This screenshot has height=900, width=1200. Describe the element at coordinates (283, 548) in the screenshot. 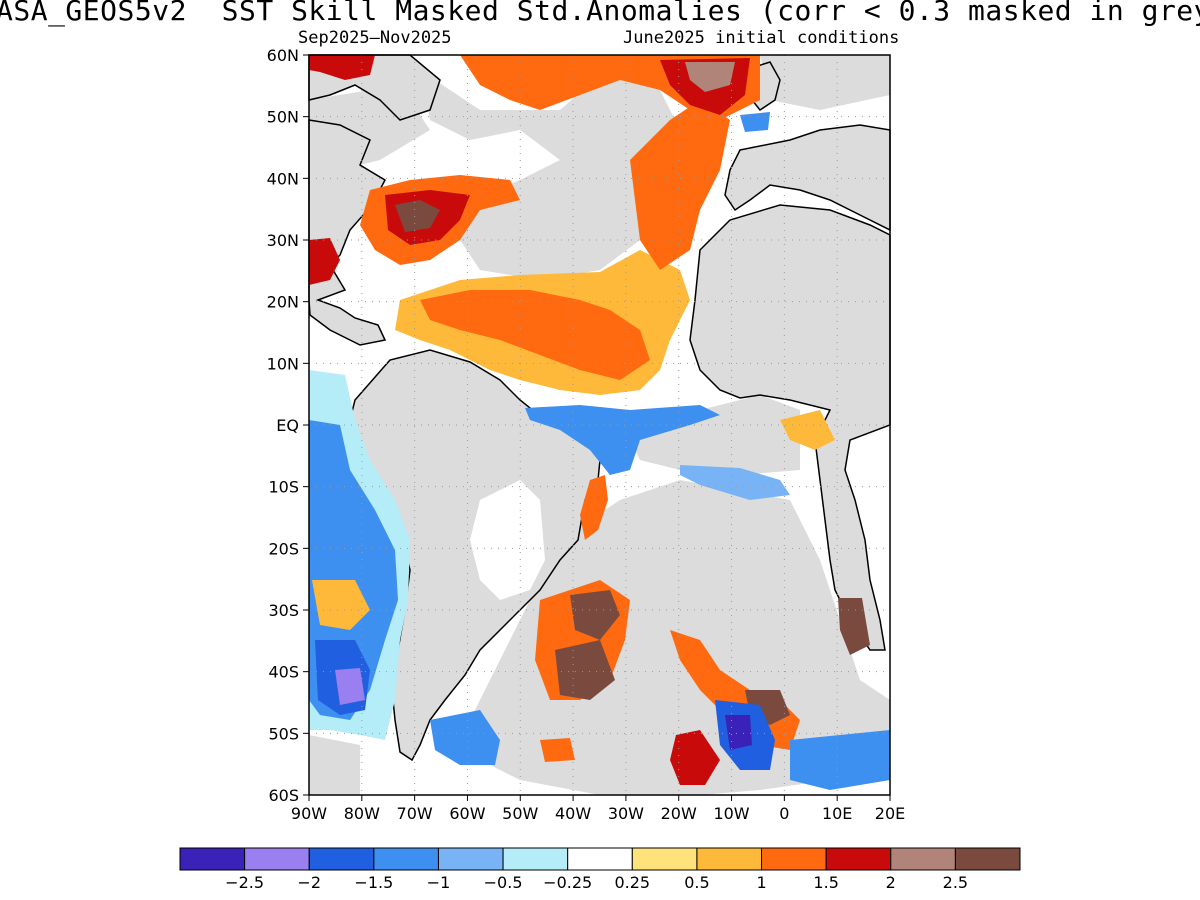

I see `lat-tick-label: 20S` at that location.